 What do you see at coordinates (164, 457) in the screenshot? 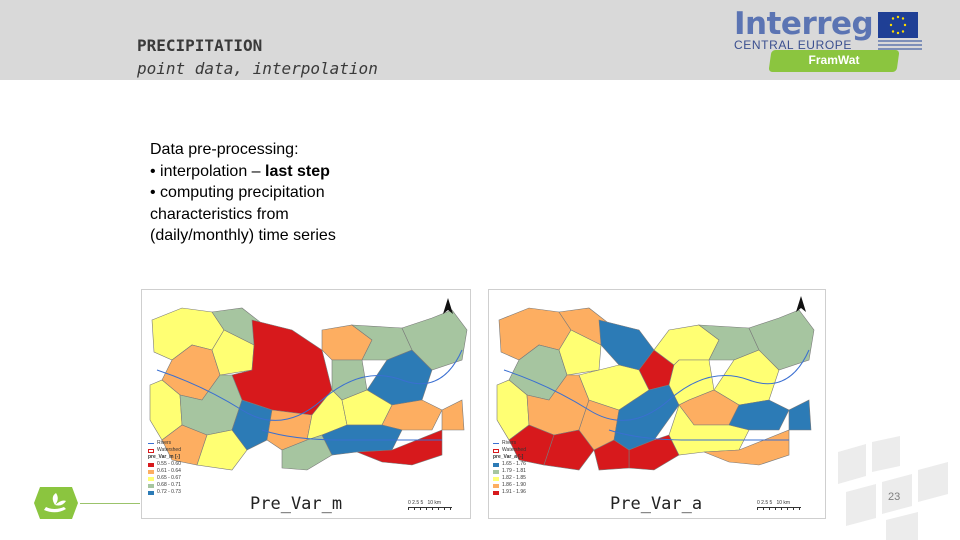
I see `legend-variable: pre_Var_m [-]` at bounding box center [164, 457].